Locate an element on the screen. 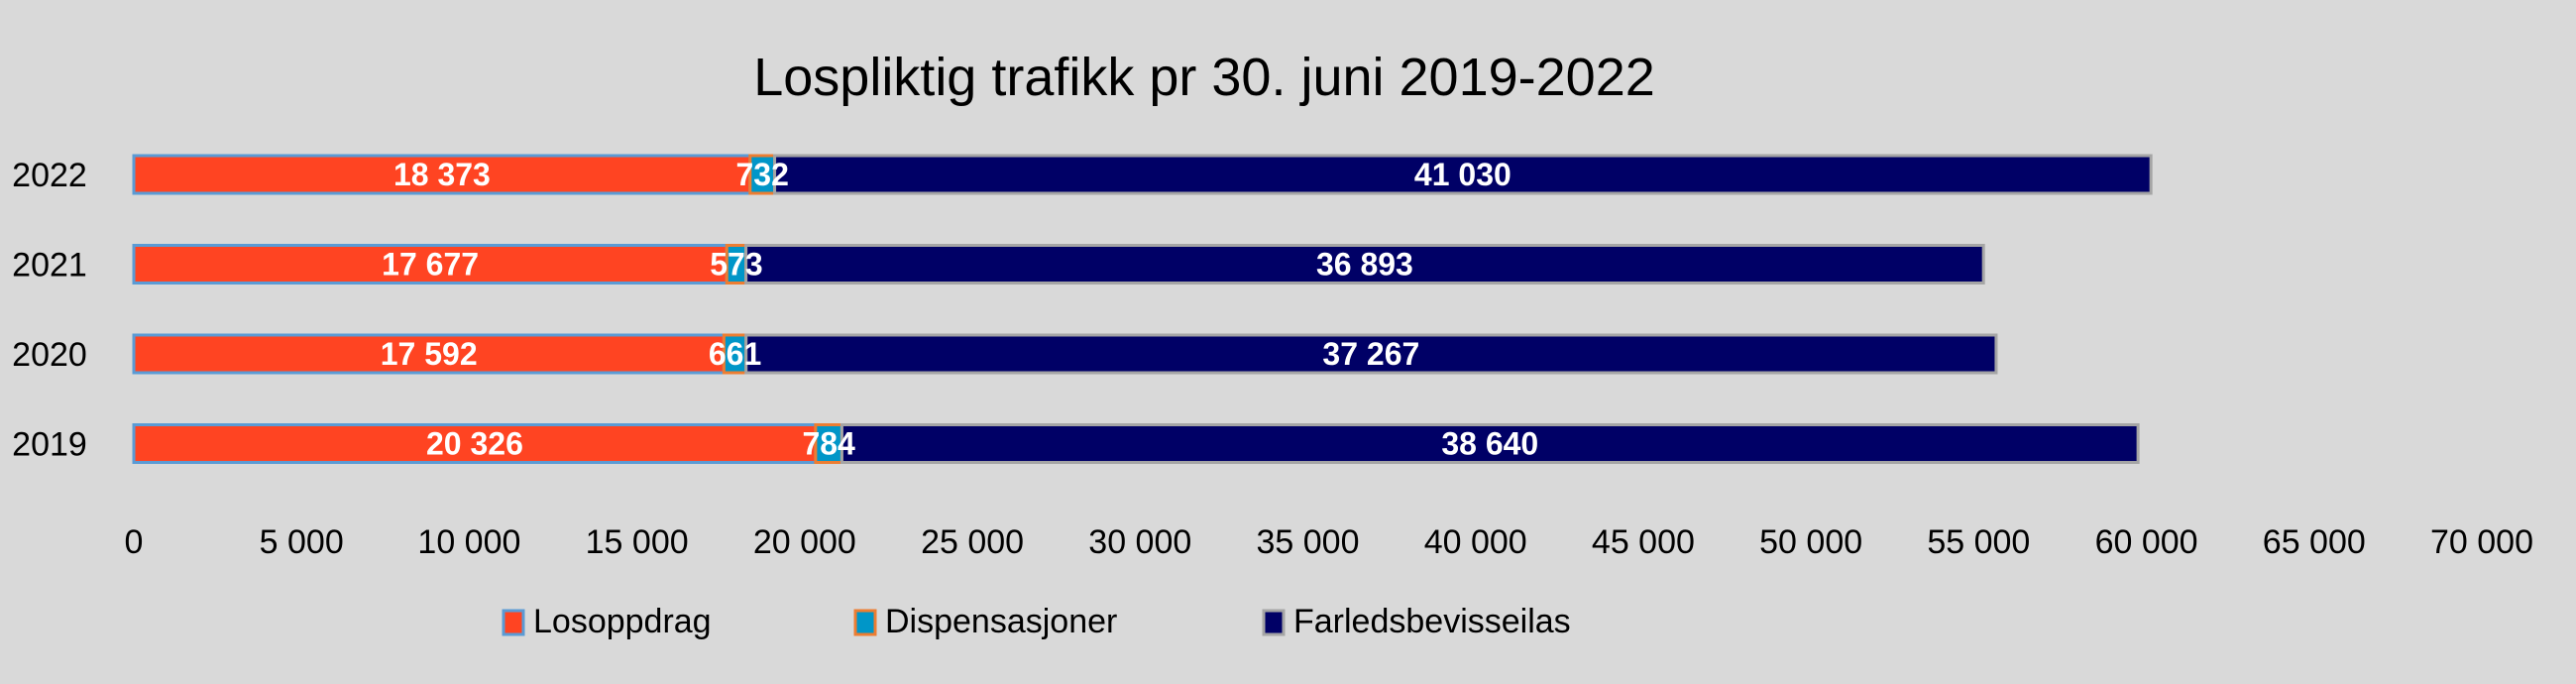  tick-label: 5 000 is located at coordinates (302, 542).